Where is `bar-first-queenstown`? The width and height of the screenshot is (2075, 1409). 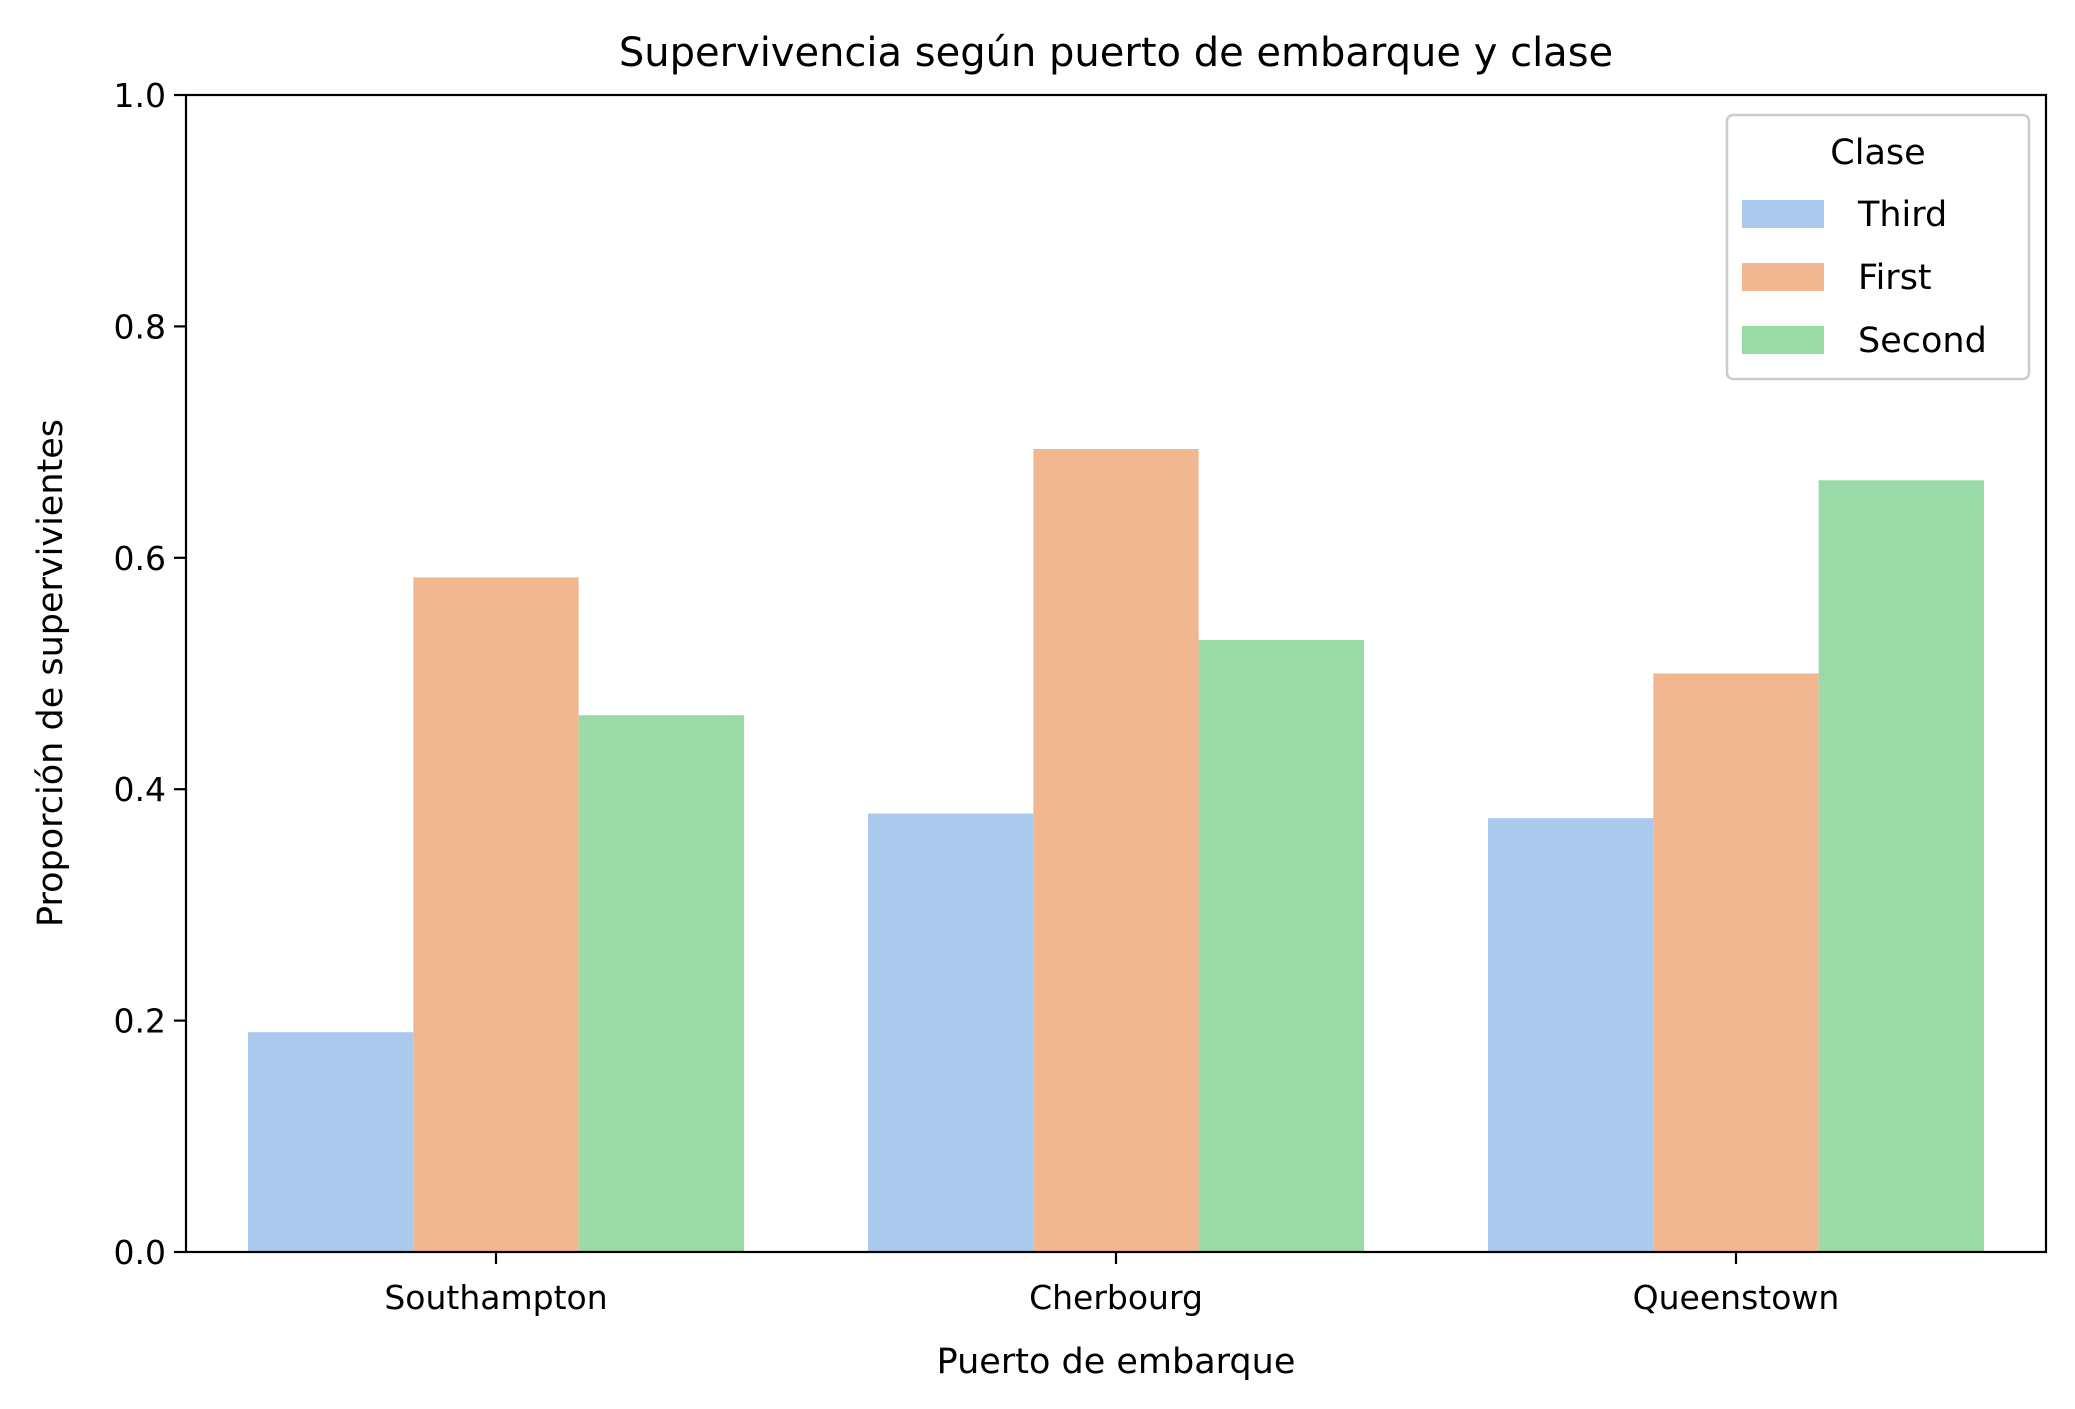
bar-first-queenstown is located at coordinates (1736, 962).